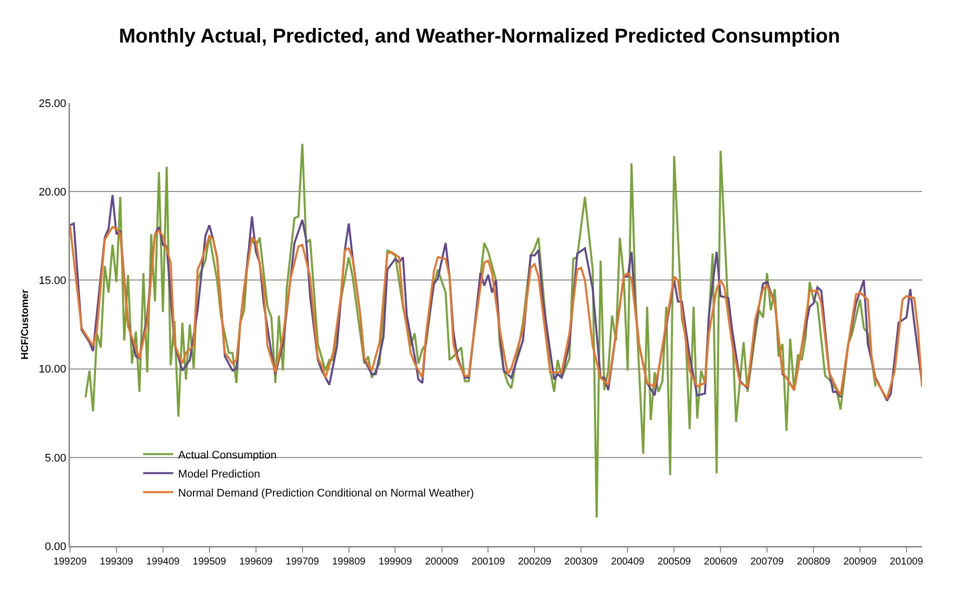 Image resolution: width=959 pixels, height=591 pixels. What do you see at coordinates (52, 281) in the screenshot?
I see `y-tick-label: 15.00` at bounding box center [52, 281].